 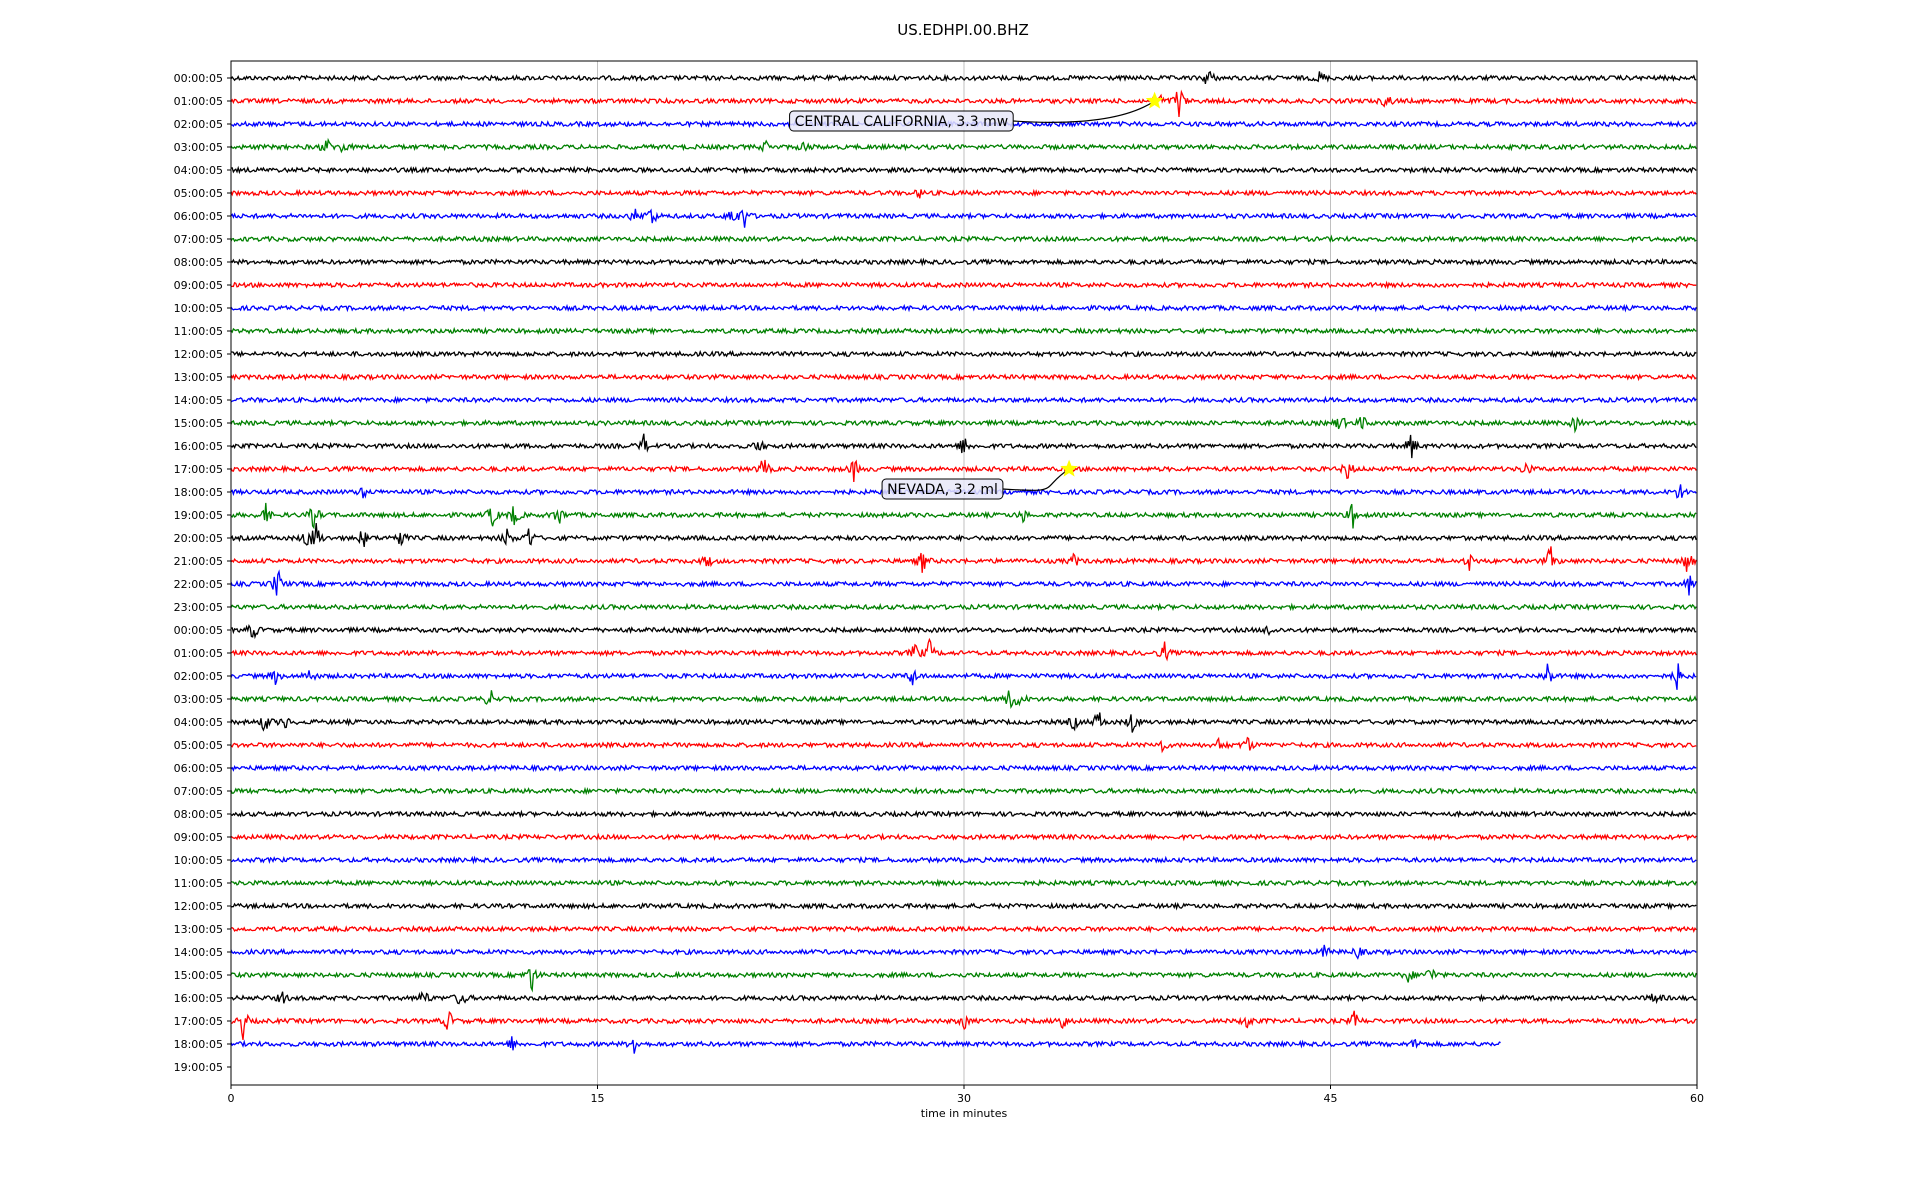 I want to click on y-tick-label: 23:00:05, so click(x=198, y=607).